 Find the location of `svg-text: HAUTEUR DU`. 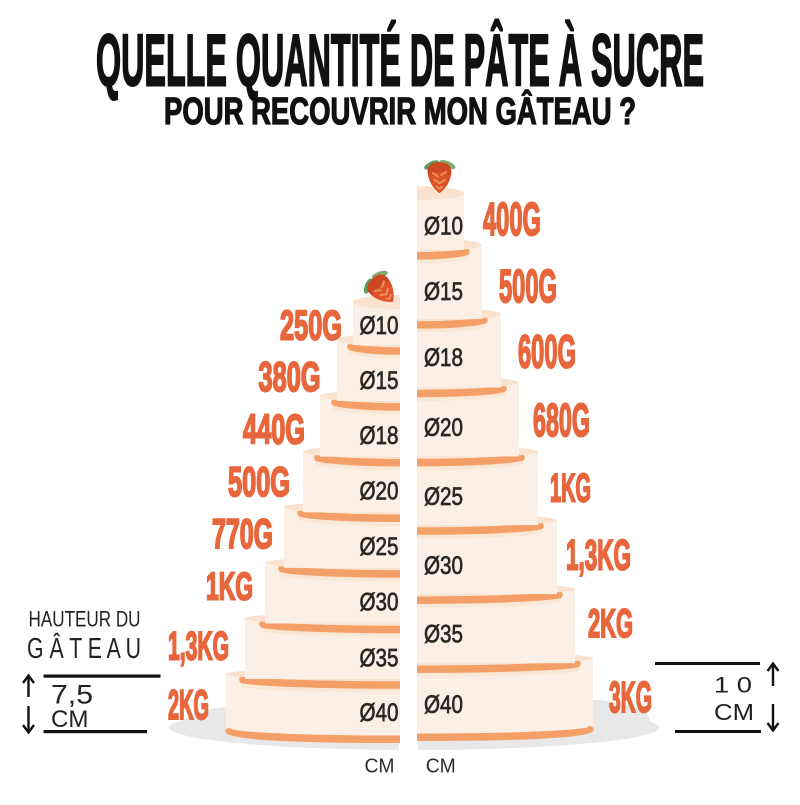

svg-text: HAUTEUR DU is located at coordinates (85, 619).